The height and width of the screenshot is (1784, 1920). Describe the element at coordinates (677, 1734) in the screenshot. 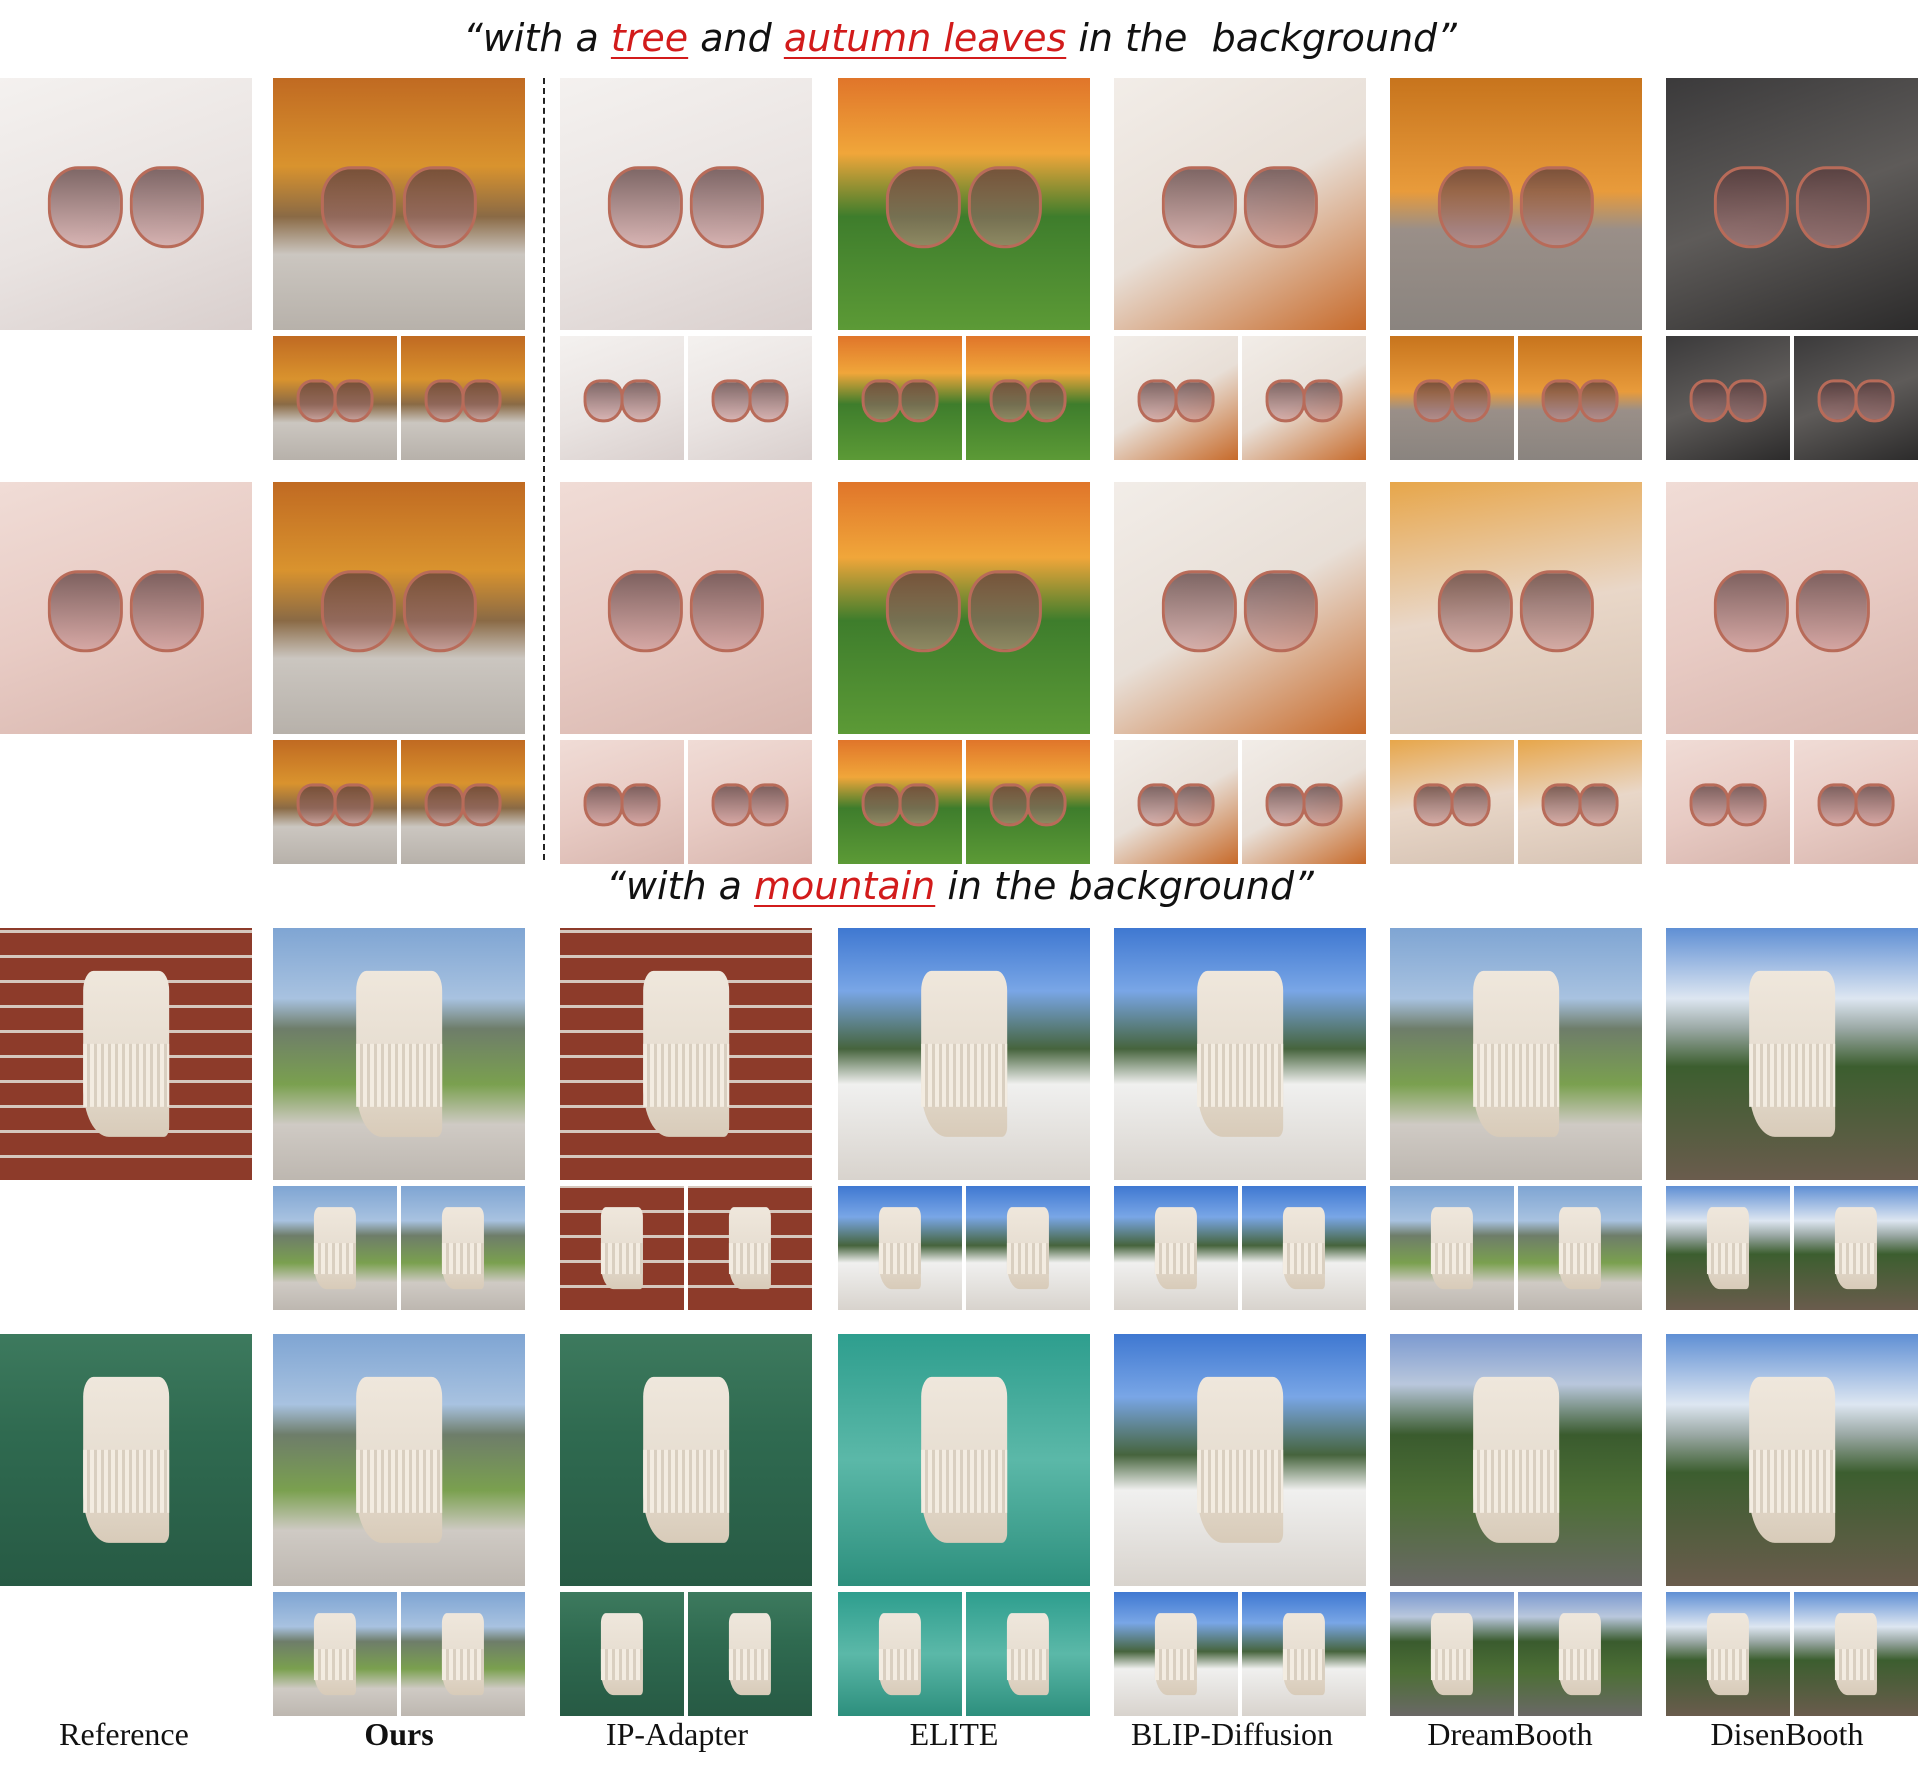

I see `column-label-ip-adapter: IP-Adapter` at that location.